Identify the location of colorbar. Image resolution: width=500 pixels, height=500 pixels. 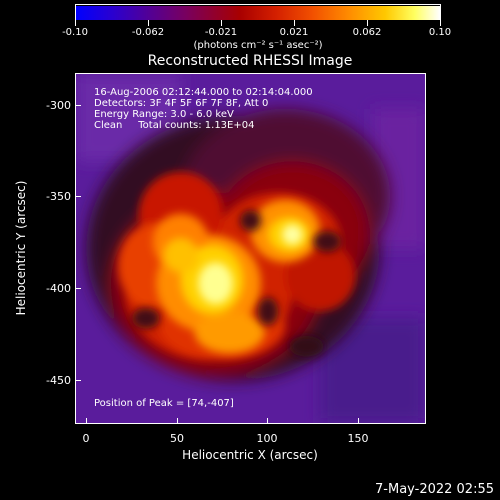
(258, 12).